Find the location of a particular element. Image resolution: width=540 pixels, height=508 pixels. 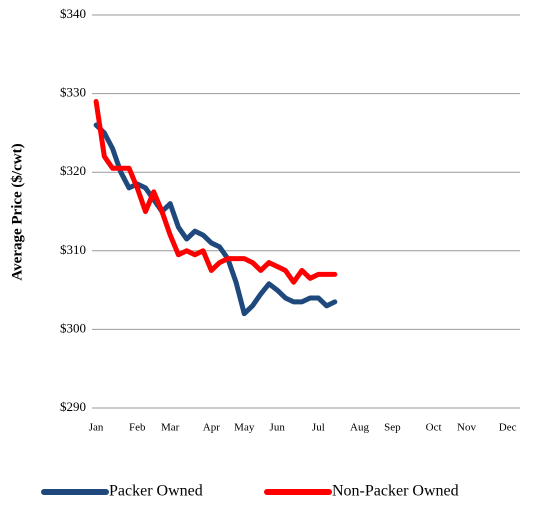

x-tick-label: Dec is located at coordinates (508, 428).